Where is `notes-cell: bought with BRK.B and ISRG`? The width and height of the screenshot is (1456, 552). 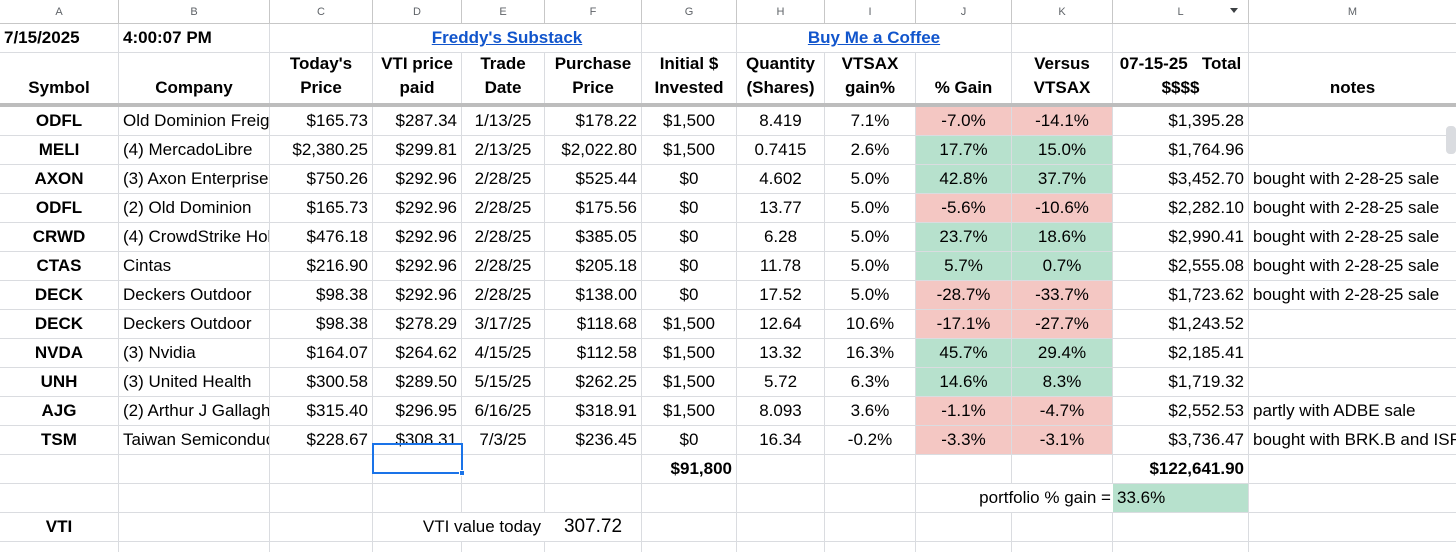
notes-cell: bought with BRK.B and ISRG is located at coordinates (1354, 439).